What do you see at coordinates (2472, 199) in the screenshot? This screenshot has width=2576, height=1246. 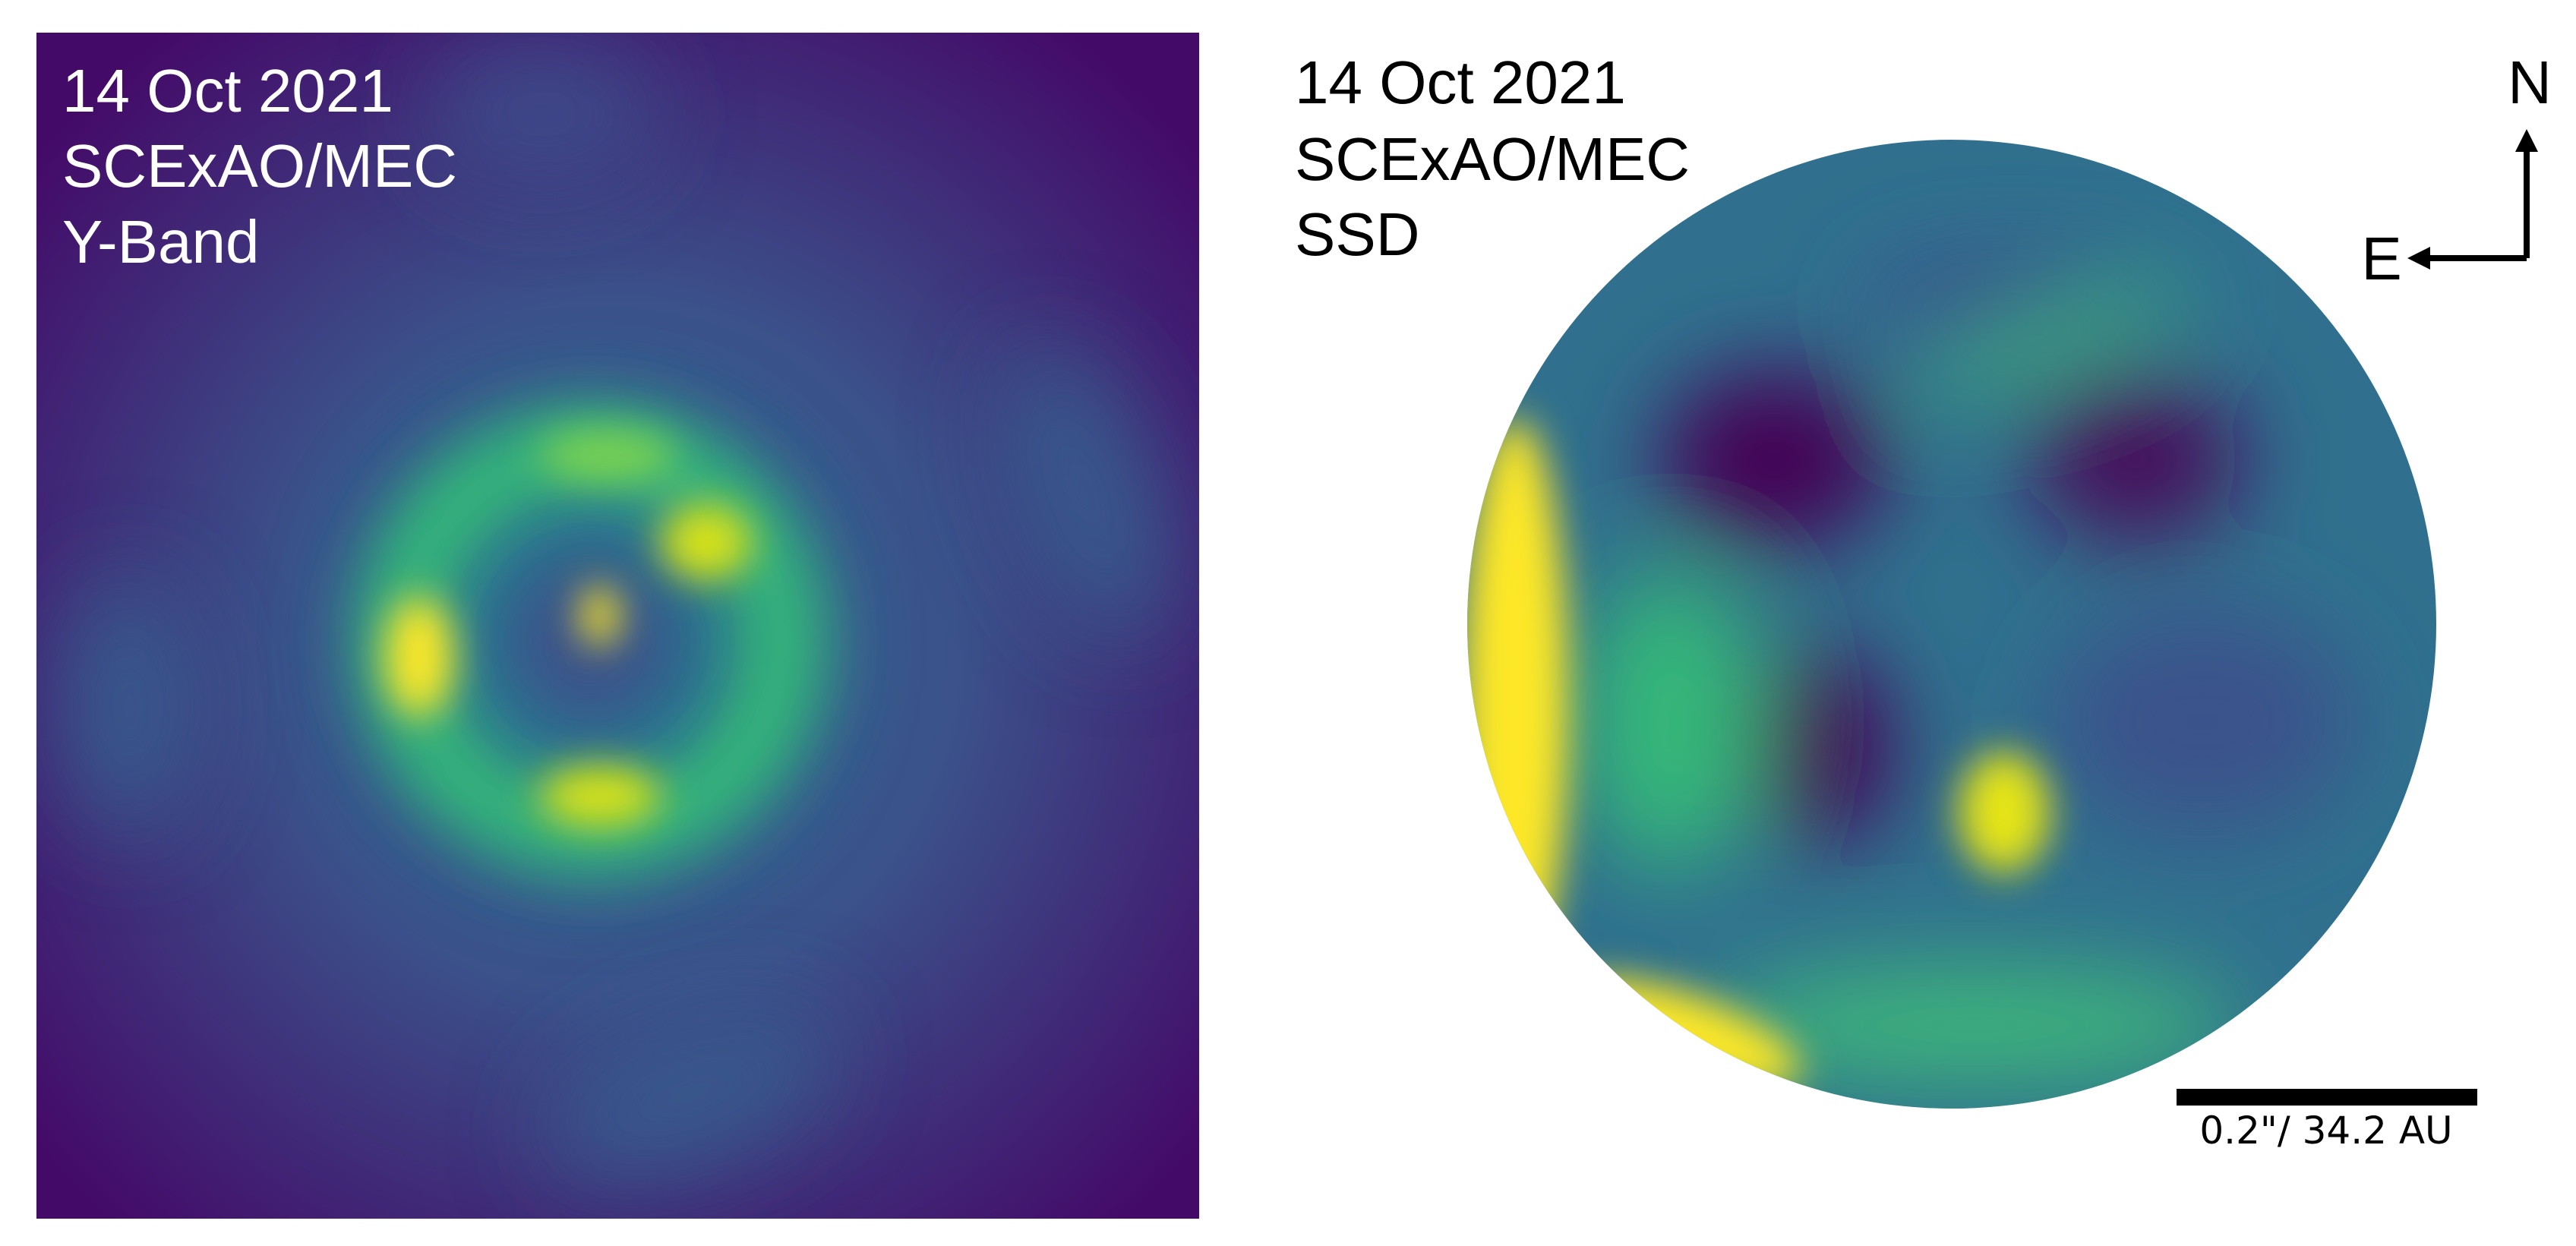 I see `compass` at bounding box center [2472, 199].